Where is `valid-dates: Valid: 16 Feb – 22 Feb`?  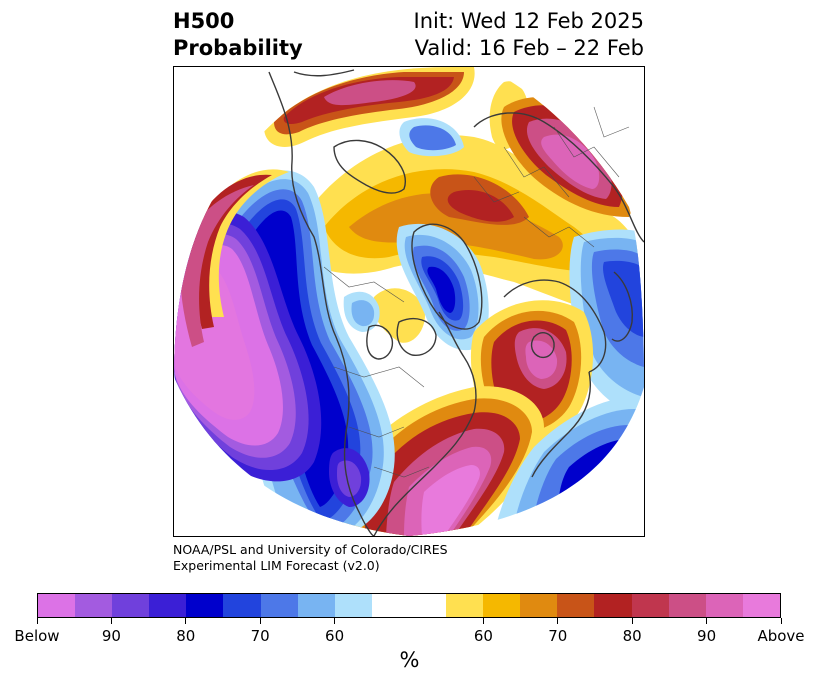 valid-dates: Valid: 16 Feb – 22 Feb is located at coordinates (529, 48).